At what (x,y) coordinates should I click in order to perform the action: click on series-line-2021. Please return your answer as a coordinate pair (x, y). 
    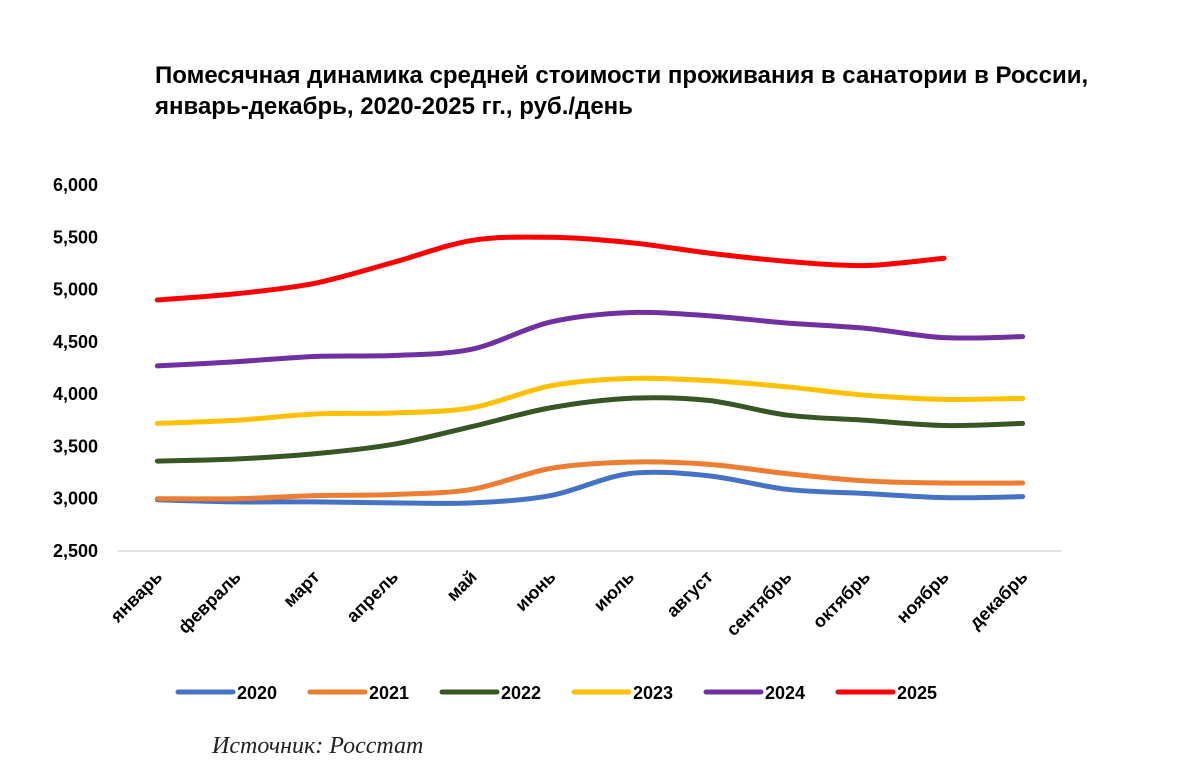
    Looking at the image, I should click on (590, 480).